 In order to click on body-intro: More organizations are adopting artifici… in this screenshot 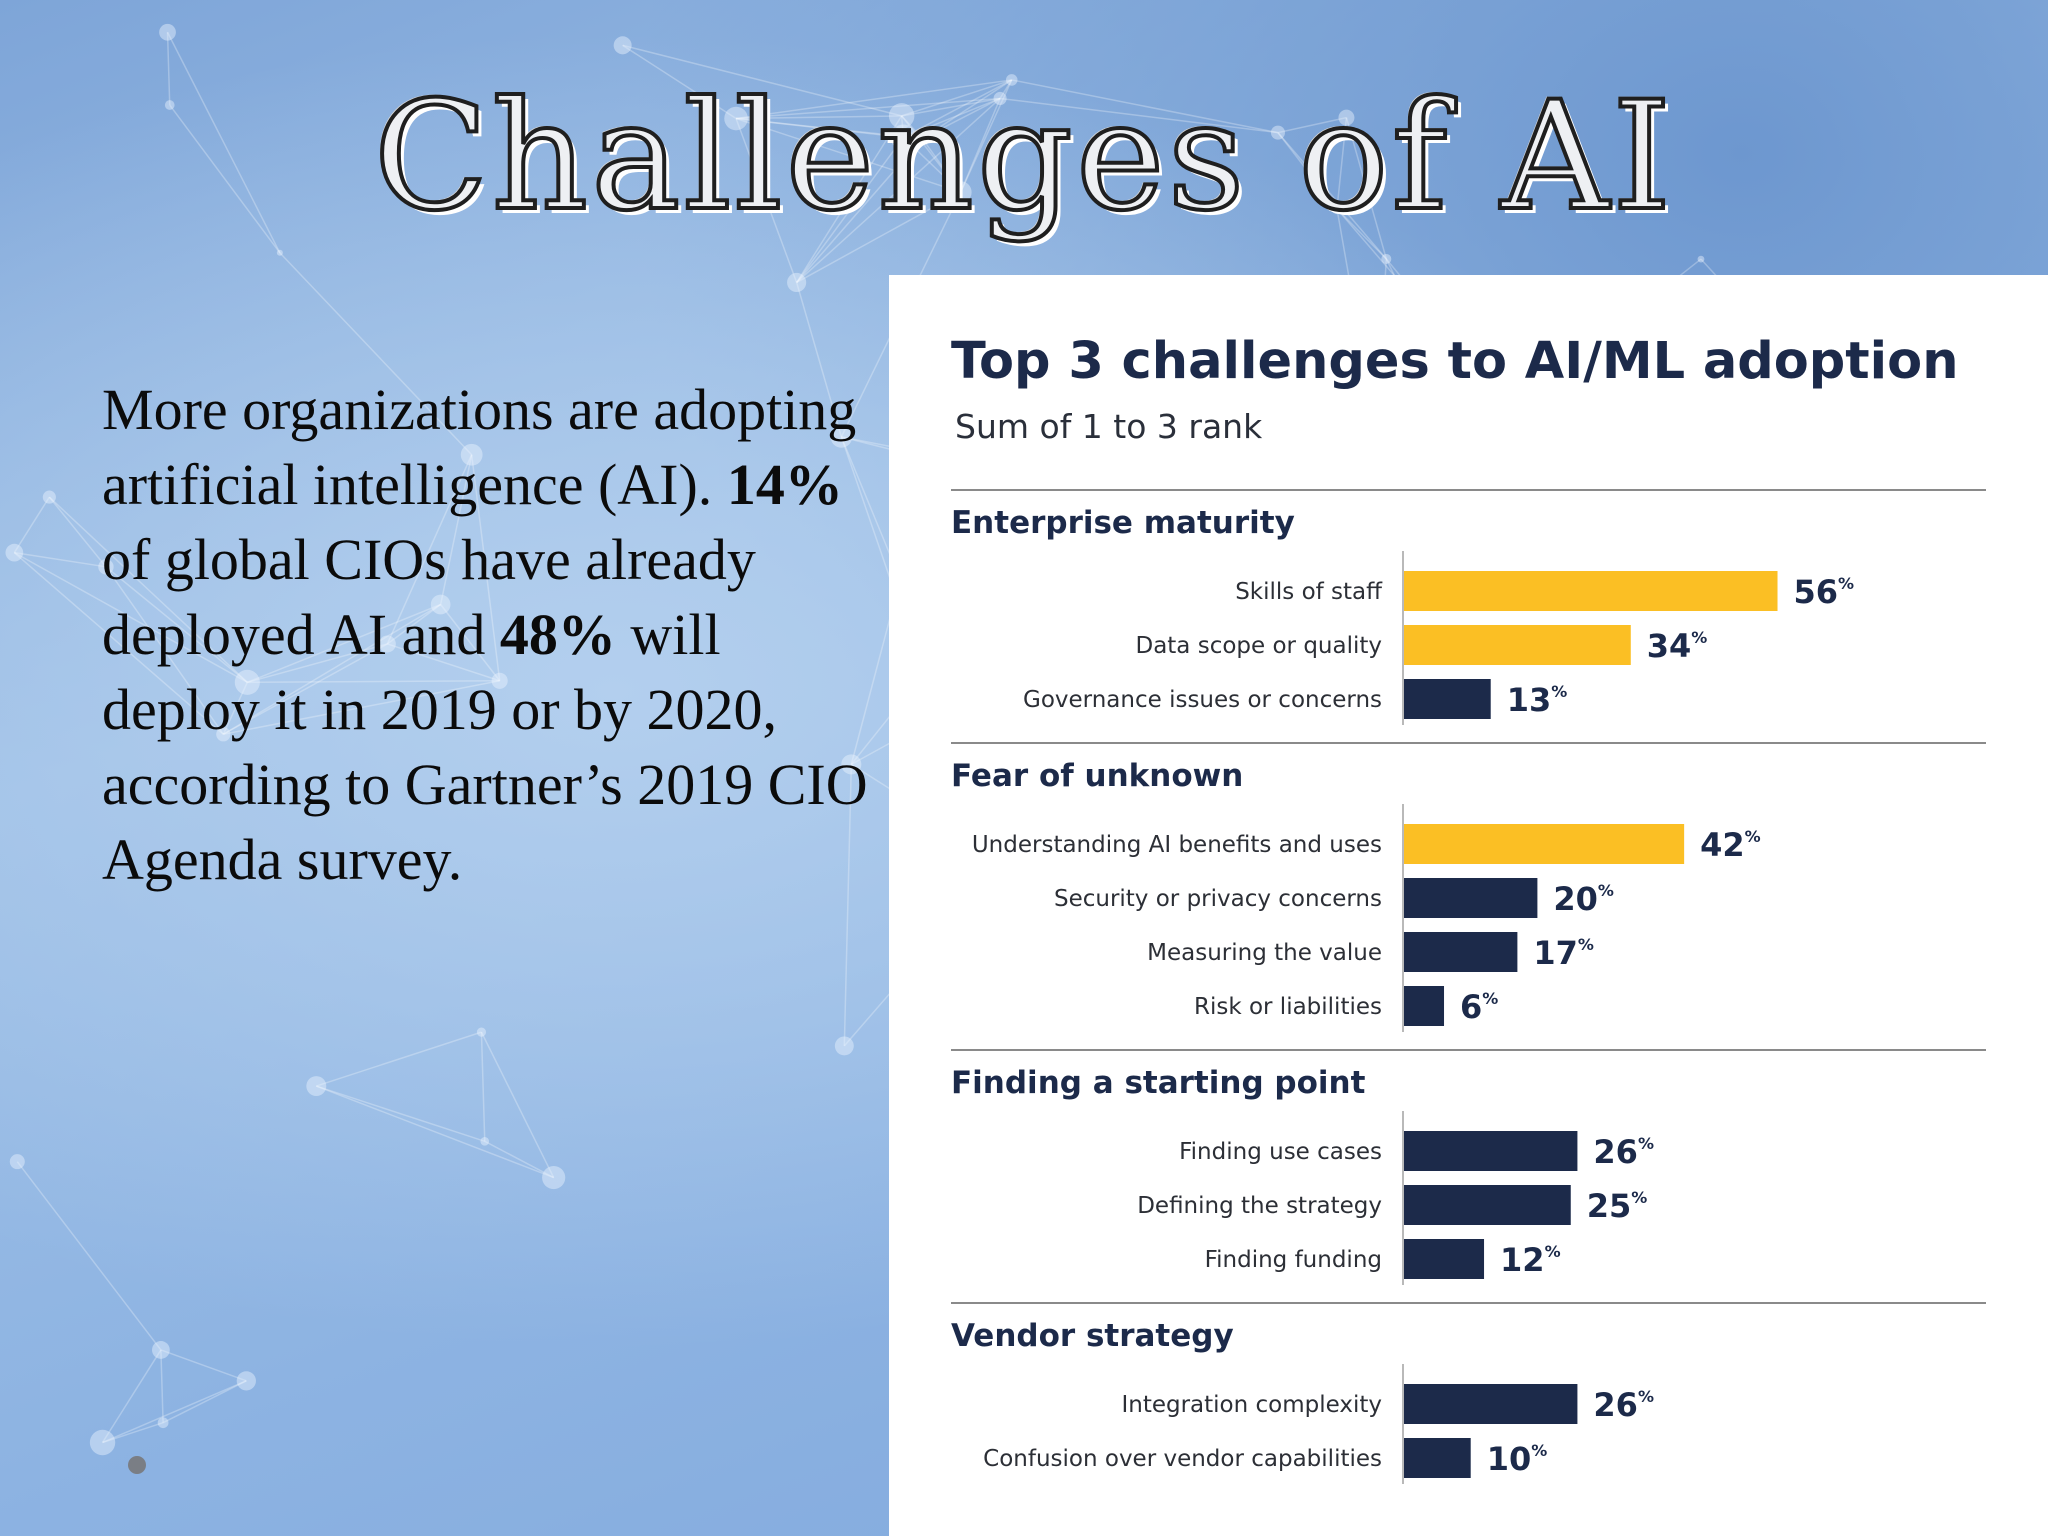, I will do `click(479, 447)`.